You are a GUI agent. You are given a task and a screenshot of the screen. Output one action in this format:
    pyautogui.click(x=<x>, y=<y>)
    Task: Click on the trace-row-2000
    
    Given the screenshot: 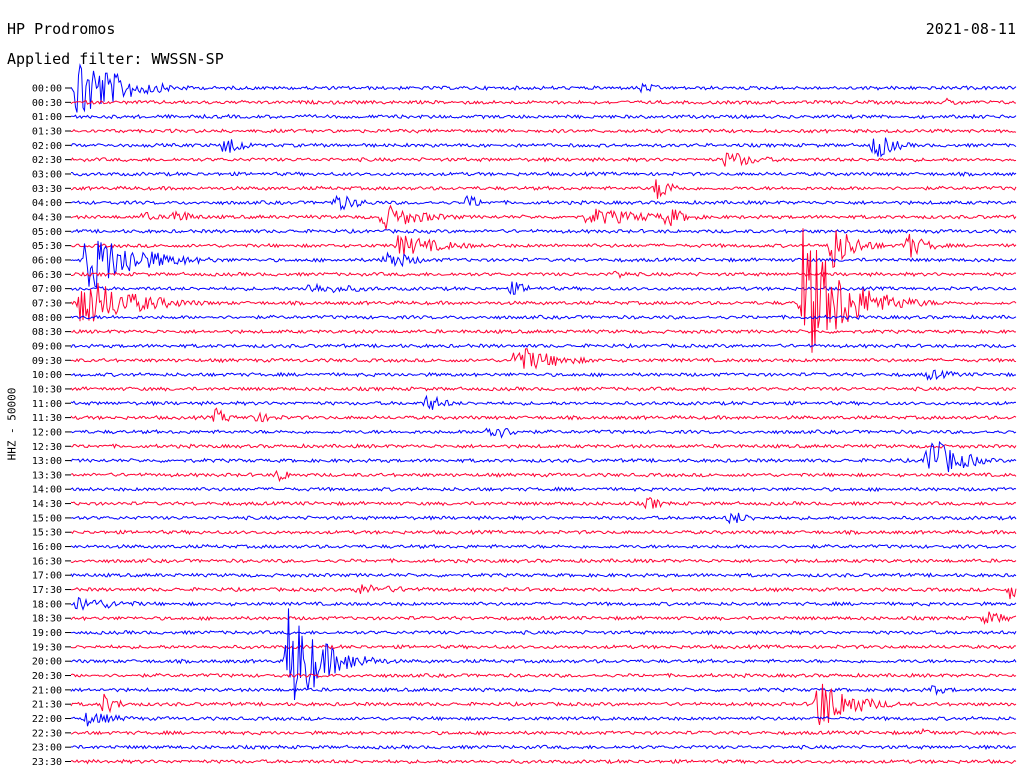 What is the action you would take?
    pyautogui.click(x=543, y=654)
    